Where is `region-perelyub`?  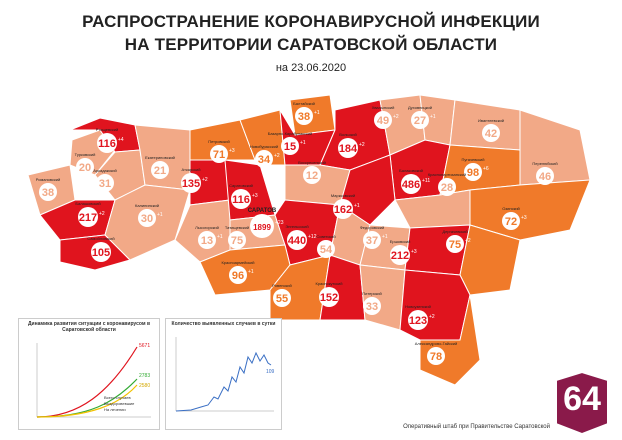
region-perelyub is located at coordinates (555, 147).